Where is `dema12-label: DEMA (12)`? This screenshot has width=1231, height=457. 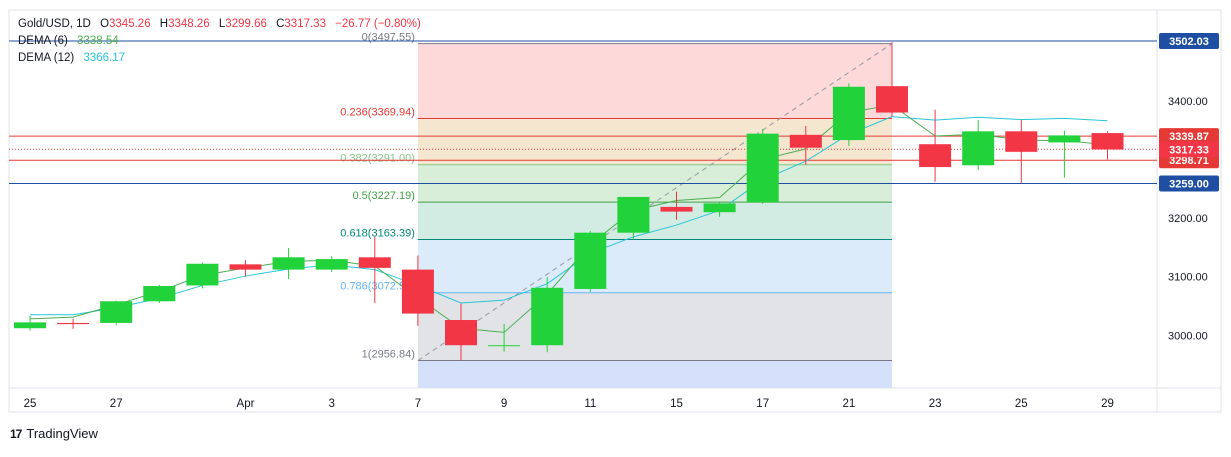
dema12-label: DEMA (12) is located at coordinates (46, 58).